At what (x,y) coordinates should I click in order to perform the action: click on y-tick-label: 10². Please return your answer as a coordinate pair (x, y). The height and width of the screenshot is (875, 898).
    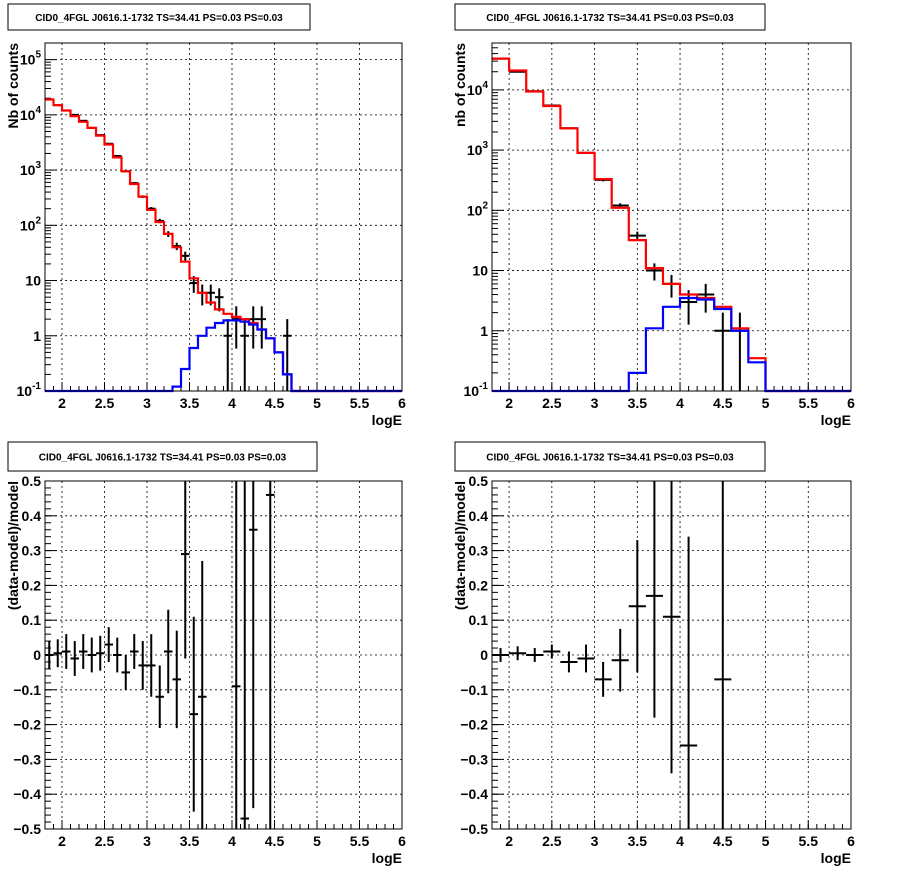
    Looking at the image, I should click on (31, 224).